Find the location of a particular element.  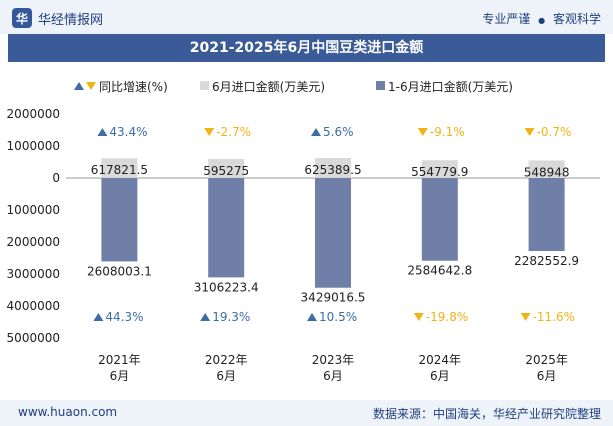

x-category-label: 2021年 is located at coordinates (119, 360).